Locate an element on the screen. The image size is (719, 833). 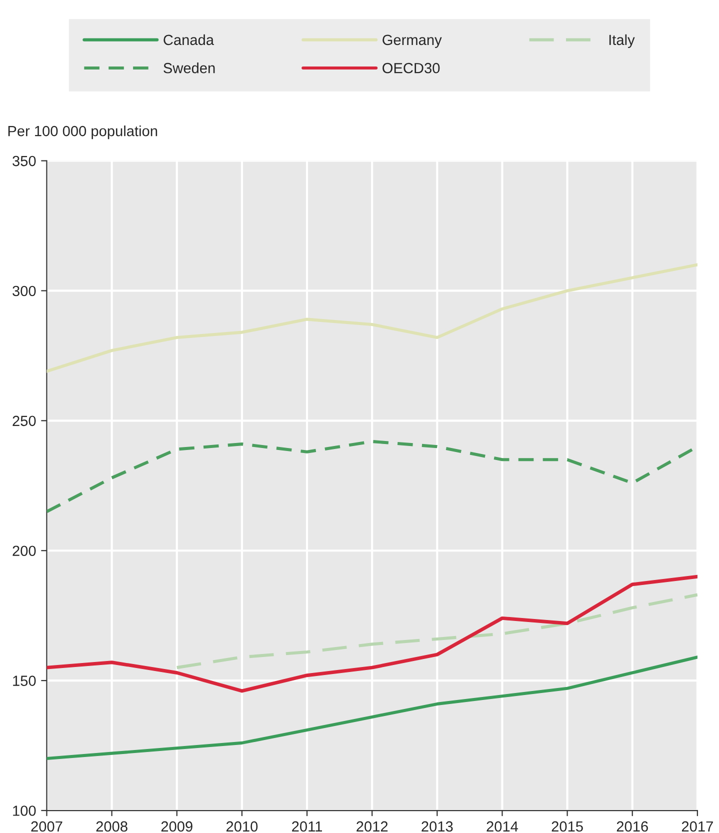
y-tick-label: 250 is located at coordinates (24, 421).